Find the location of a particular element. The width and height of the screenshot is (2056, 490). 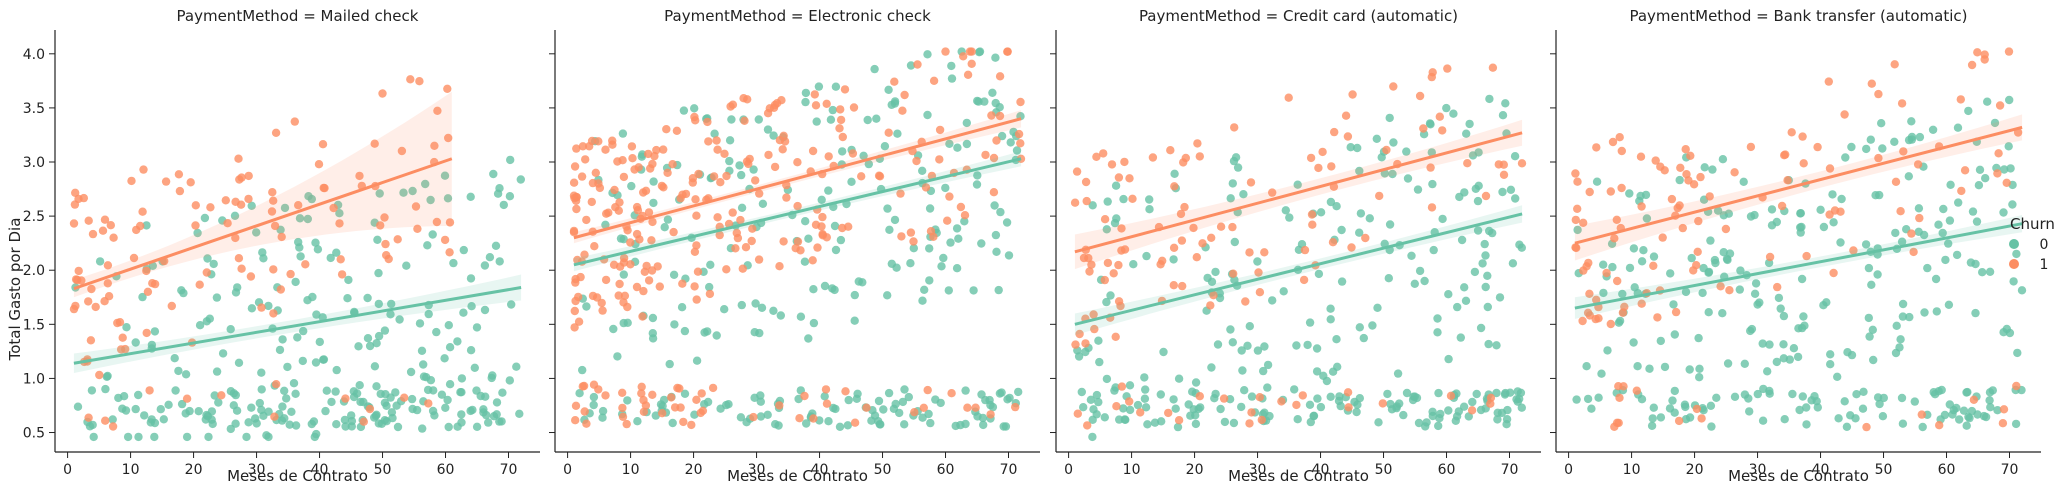

x-tick-label: 40 is located at coordinates (1821, 470).